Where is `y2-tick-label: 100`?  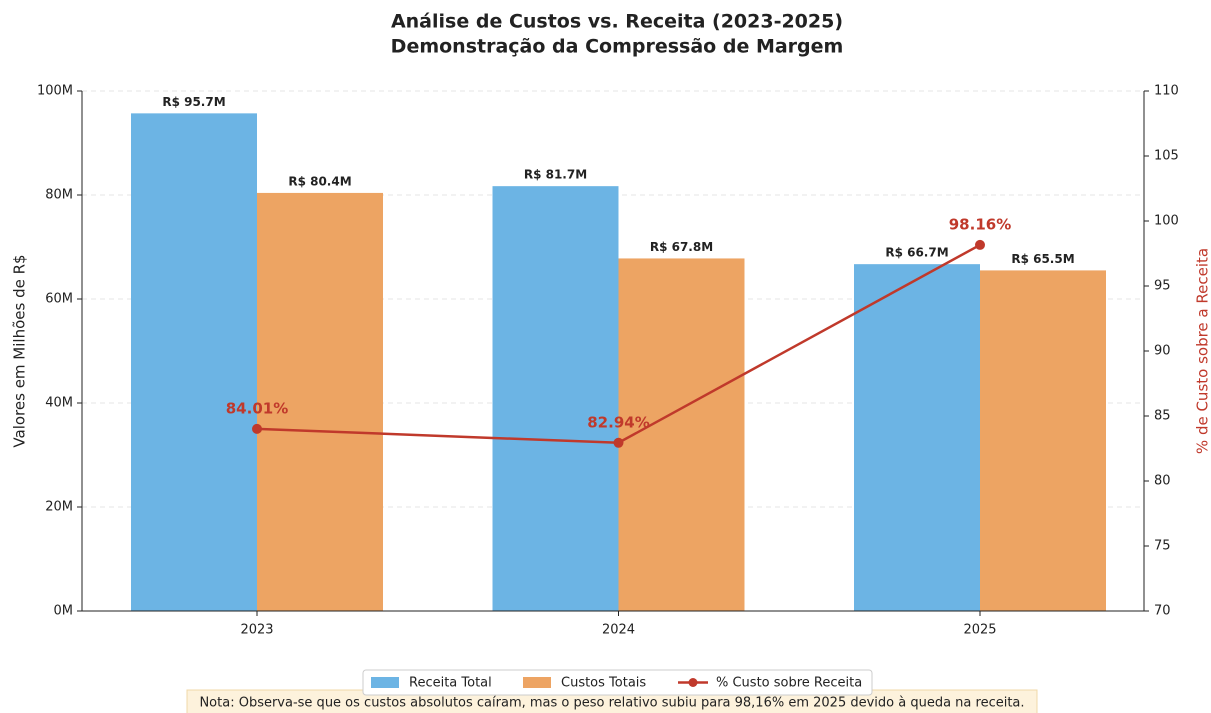
y2-tick-label: 100 is located at coordinates (1166, 221).